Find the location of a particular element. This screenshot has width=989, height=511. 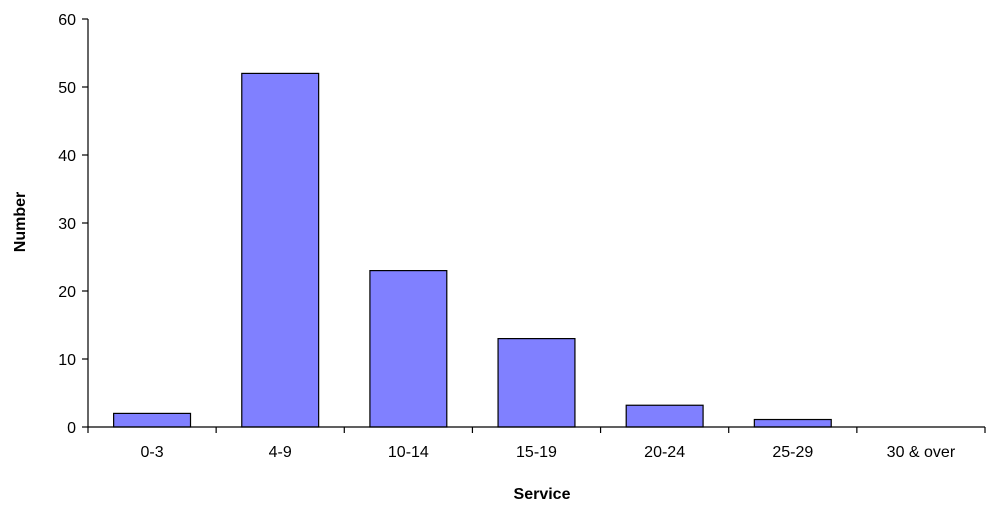

x-tick-label: 10-14 is located at coordinates (408, 452).